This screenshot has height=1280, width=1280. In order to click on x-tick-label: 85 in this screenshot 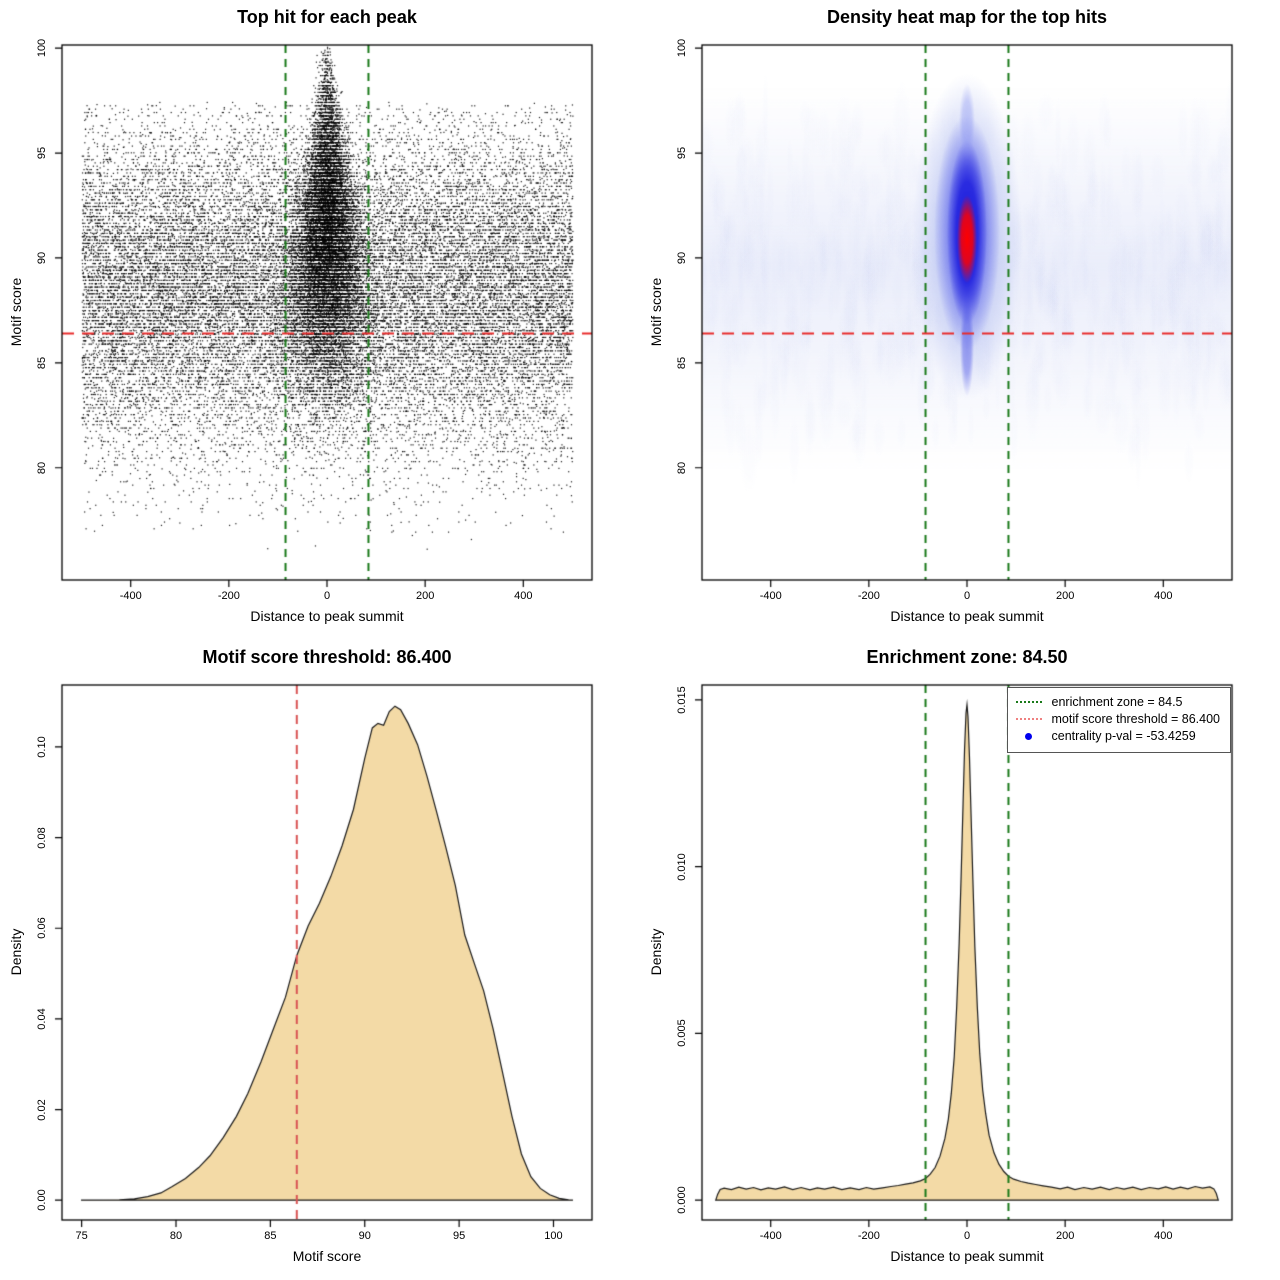, I will do `click(270, 1236)`.